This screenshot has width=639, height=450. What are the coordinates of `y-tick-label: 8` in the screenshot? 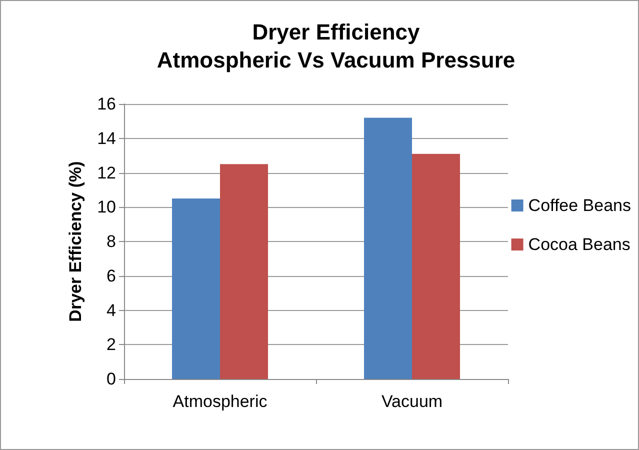 It's located at (111, 241).